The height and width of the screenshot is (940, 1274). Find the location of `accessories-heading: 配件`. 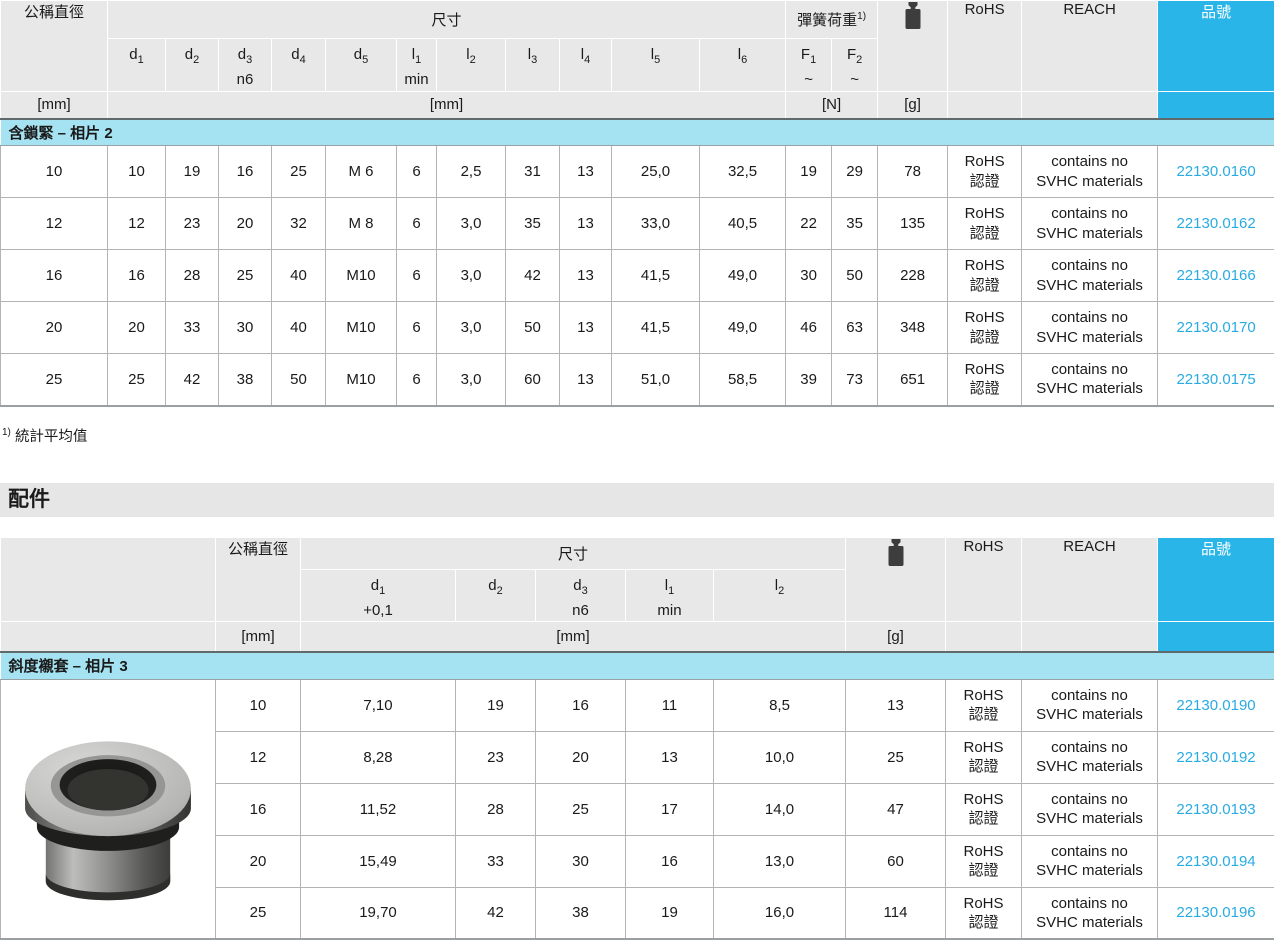

accessories-heading: 配件 is located at coordinates (637, 500).